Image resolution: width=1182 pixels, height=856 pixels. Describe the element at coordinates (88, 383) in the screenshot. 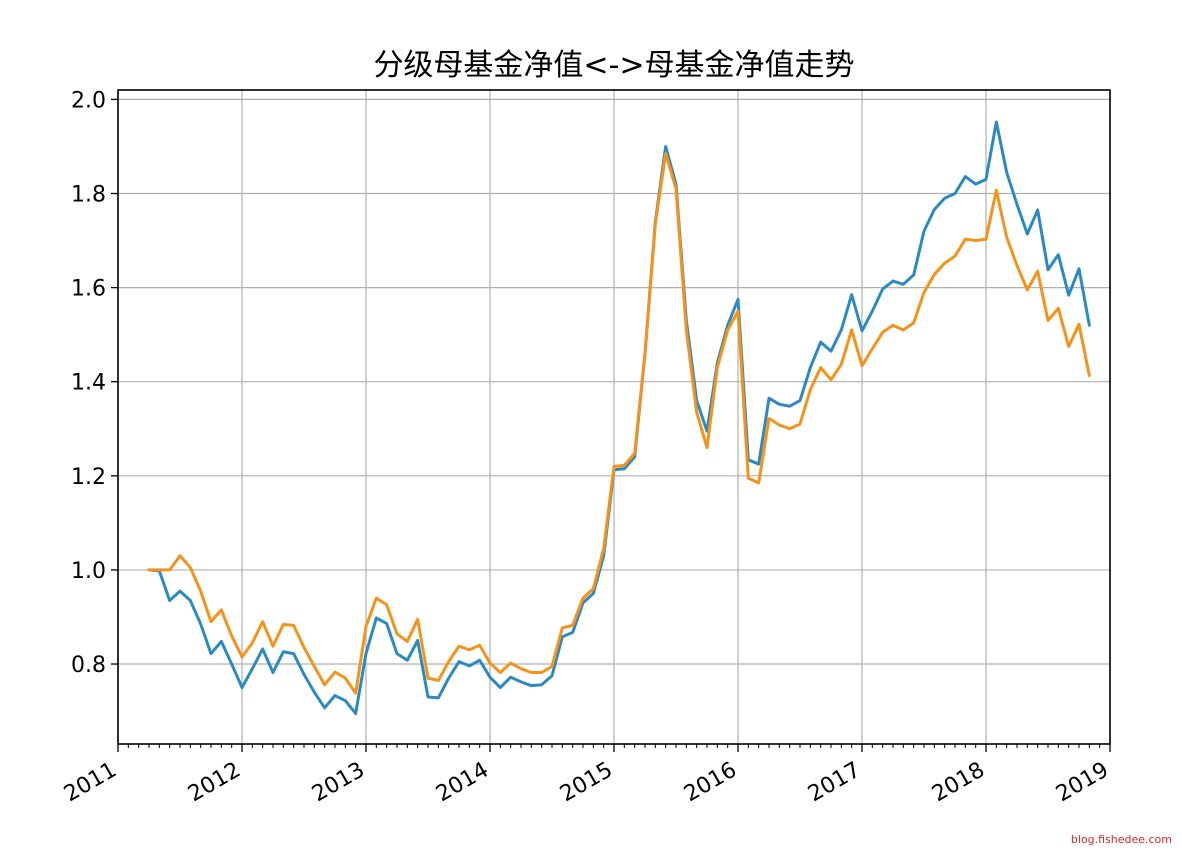

I see `y-tick-label: 1.4` at that location.